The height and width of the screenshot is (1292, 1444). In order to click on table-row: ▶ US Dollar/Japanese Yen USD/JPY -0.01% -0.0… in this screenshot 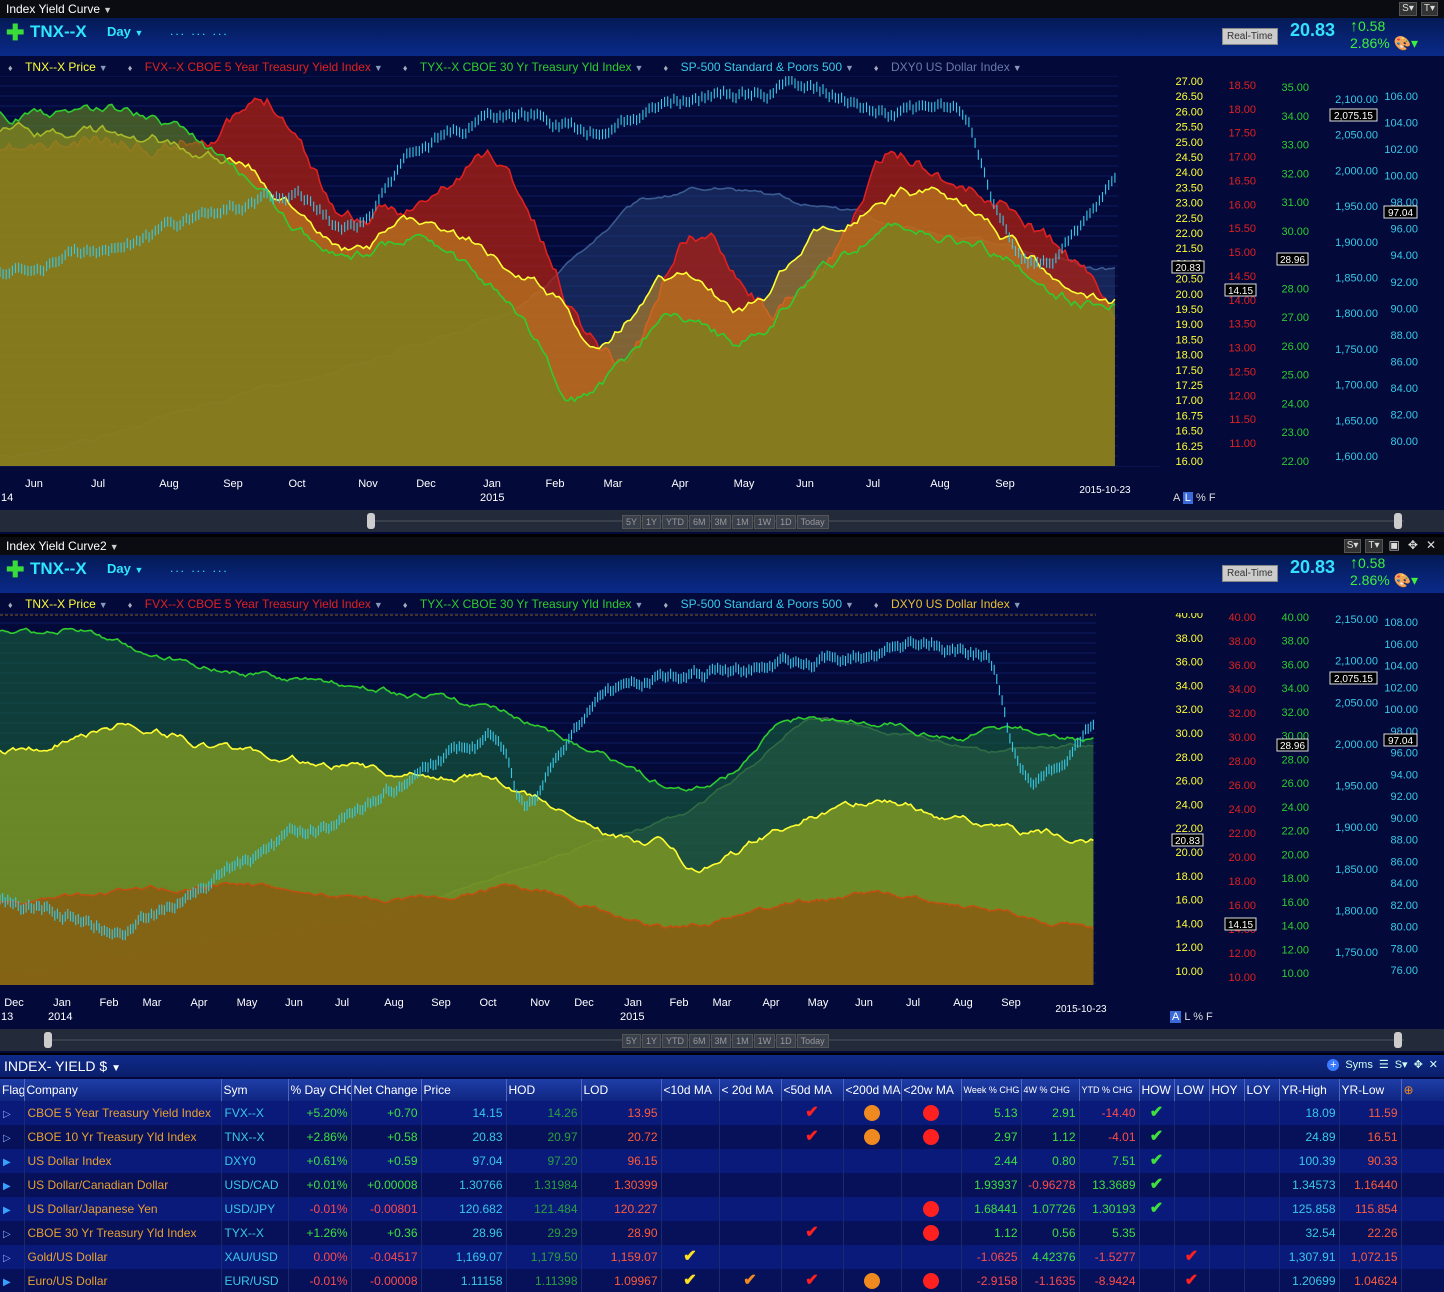, I will do `click(722, 1209)`.